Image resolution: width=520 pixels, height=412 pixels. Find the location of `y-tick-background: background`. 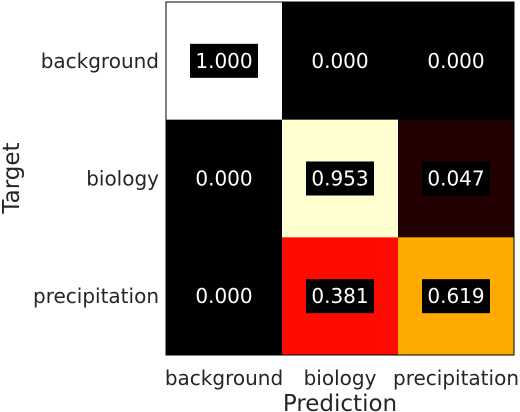

y-tick-background: background is located at coordinates (100, 61).